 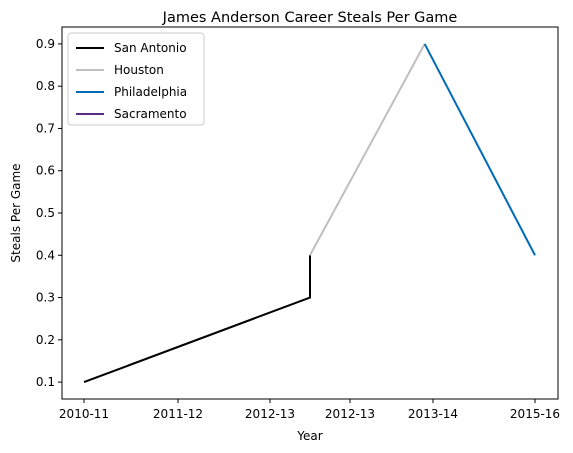 What do you see at coordinates (150, 92) in the screenshot?
I see `legend-label: Philadelphia` at bounding box center [150, 92].